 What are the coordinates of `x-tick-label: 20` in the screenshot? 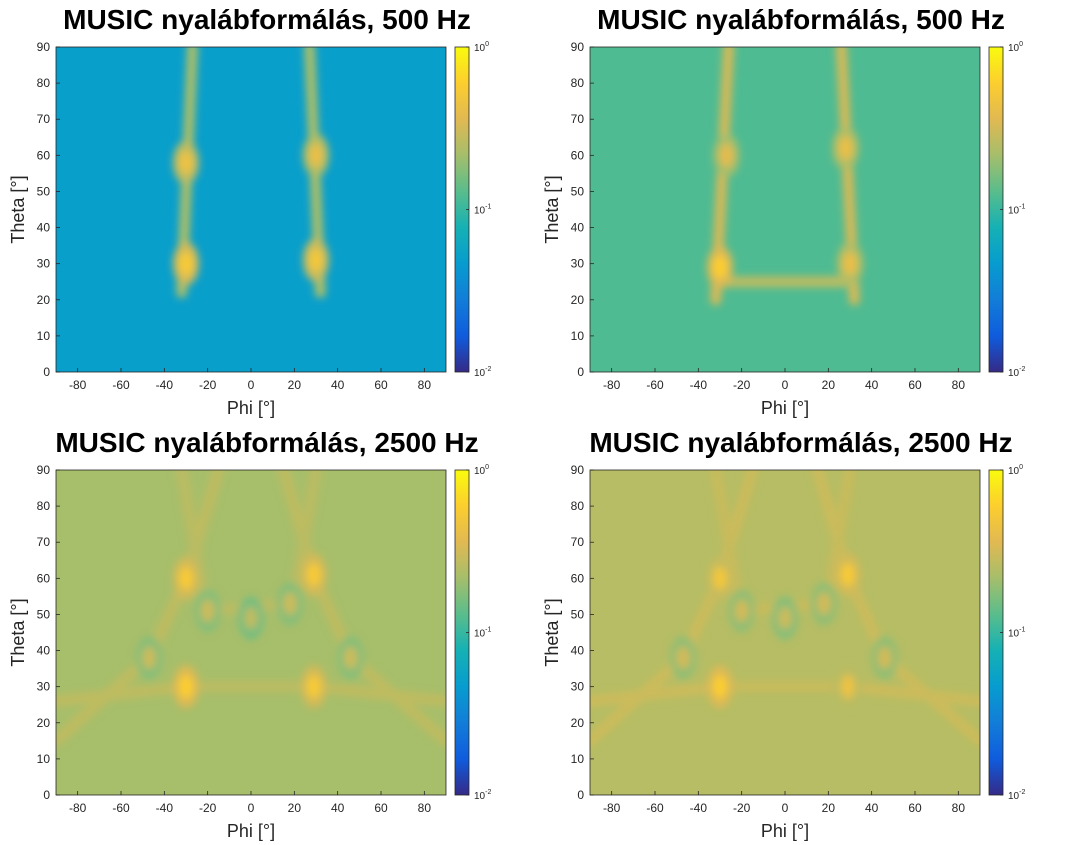 It's located at (295, 385).